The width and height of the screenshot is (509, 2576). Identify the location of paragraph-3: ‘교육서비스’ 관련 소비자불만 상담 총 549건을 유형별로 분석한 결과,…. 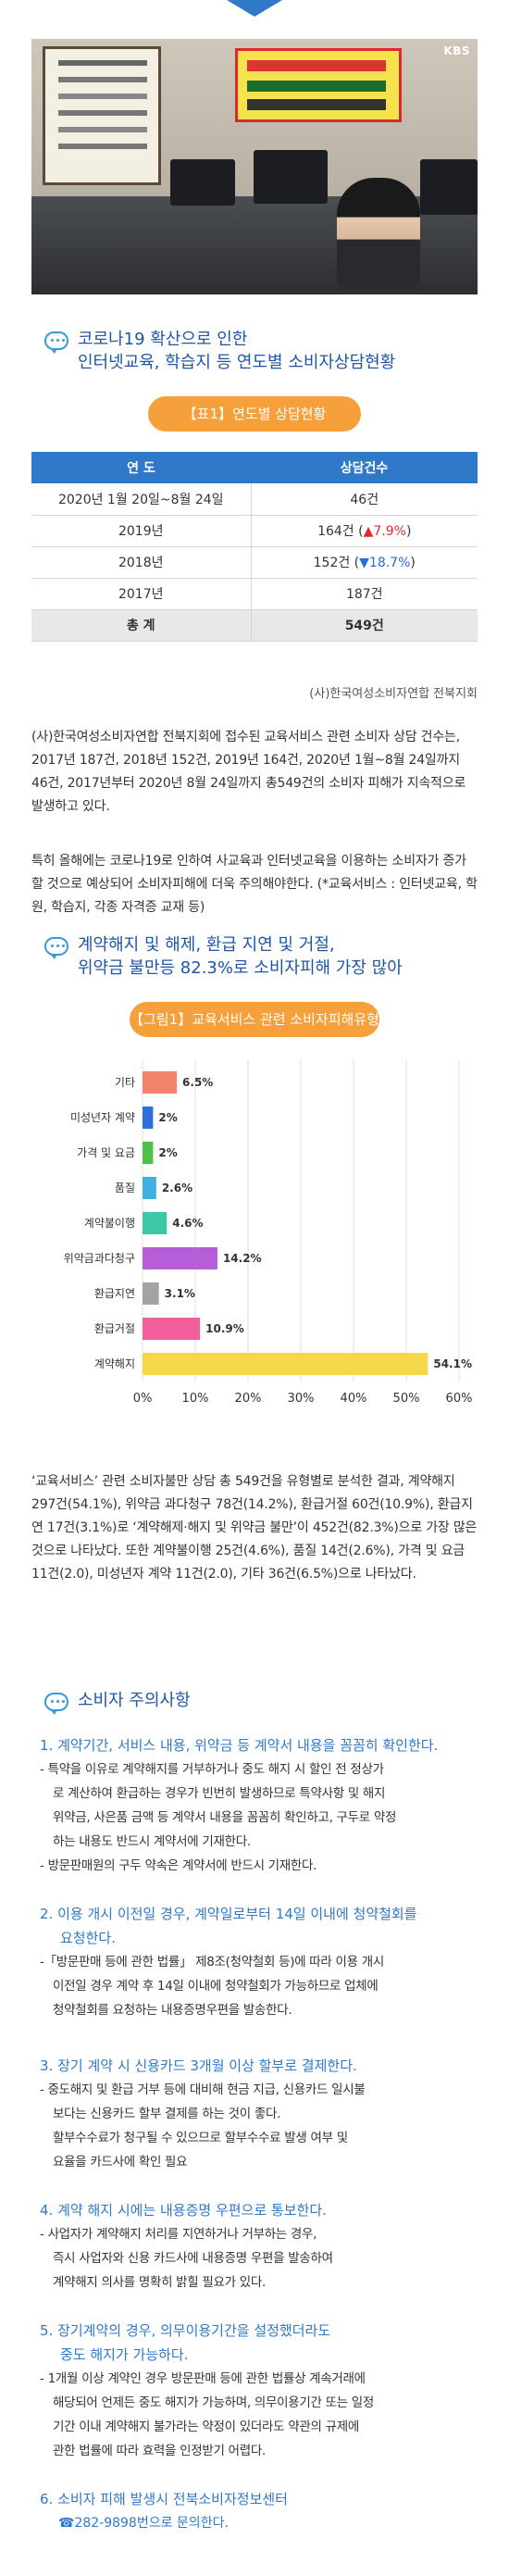
(254, 1528).